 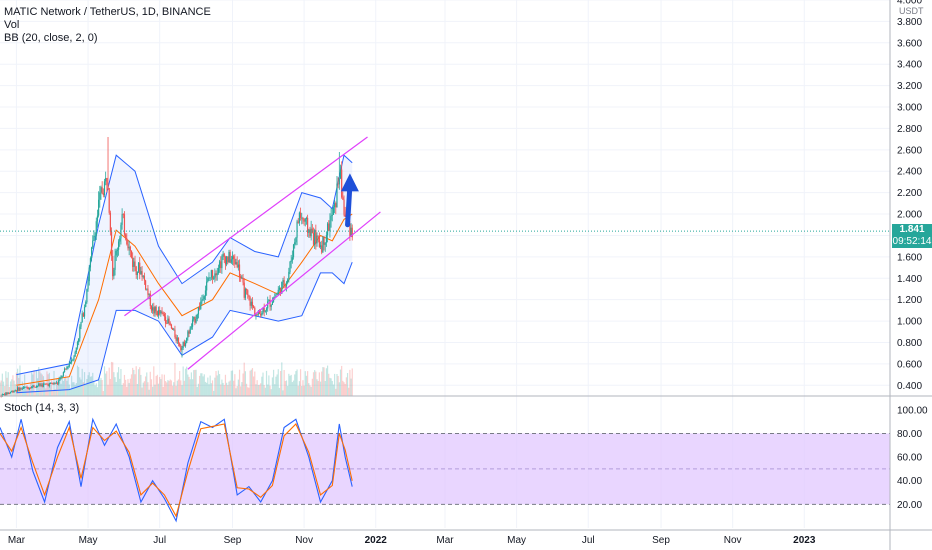 I want to click on time-tick-label: 2022, so click(x=376, y=540).